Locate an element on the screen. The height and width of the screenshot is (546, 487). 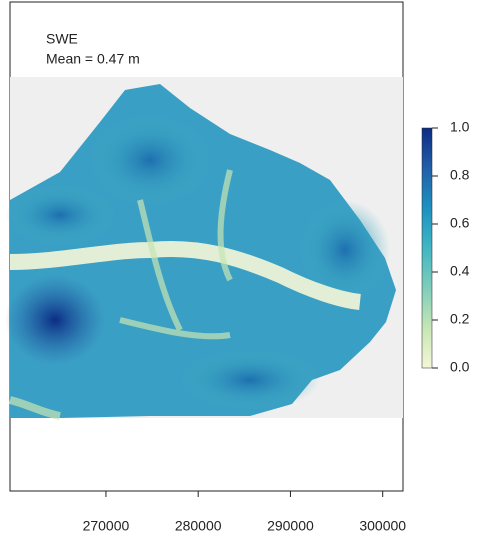
x-tick-label: 280000 is located at coordinates (198, 526).